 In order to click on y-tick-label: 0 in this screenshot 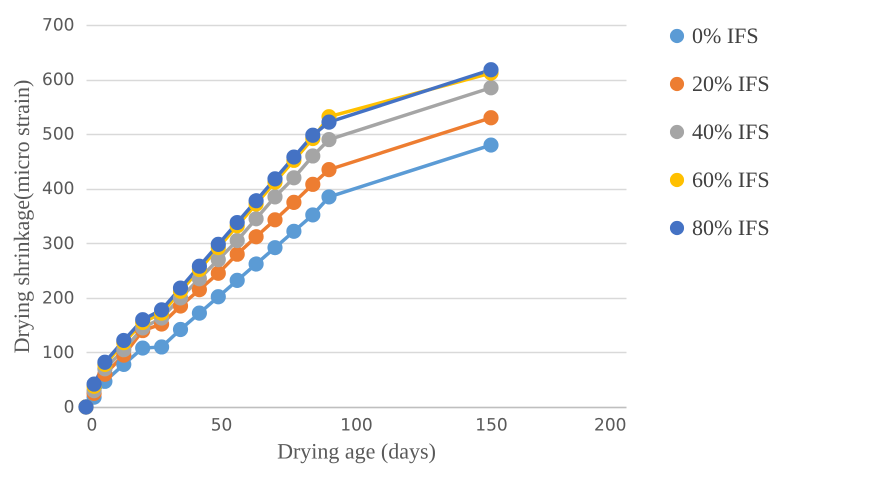, I will do `click(69, 408)`.